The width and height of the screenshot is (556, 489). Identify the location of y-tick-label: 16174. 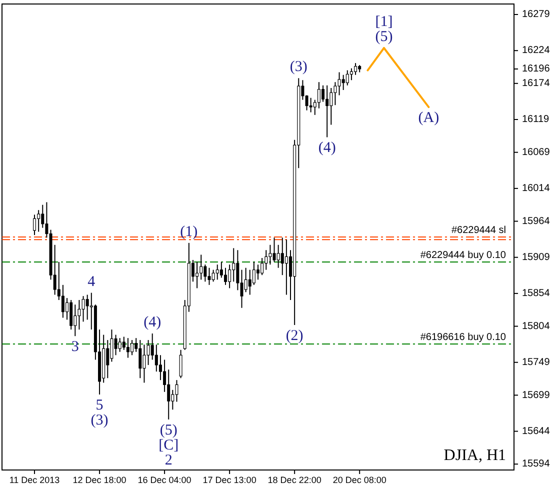
(536, 84).